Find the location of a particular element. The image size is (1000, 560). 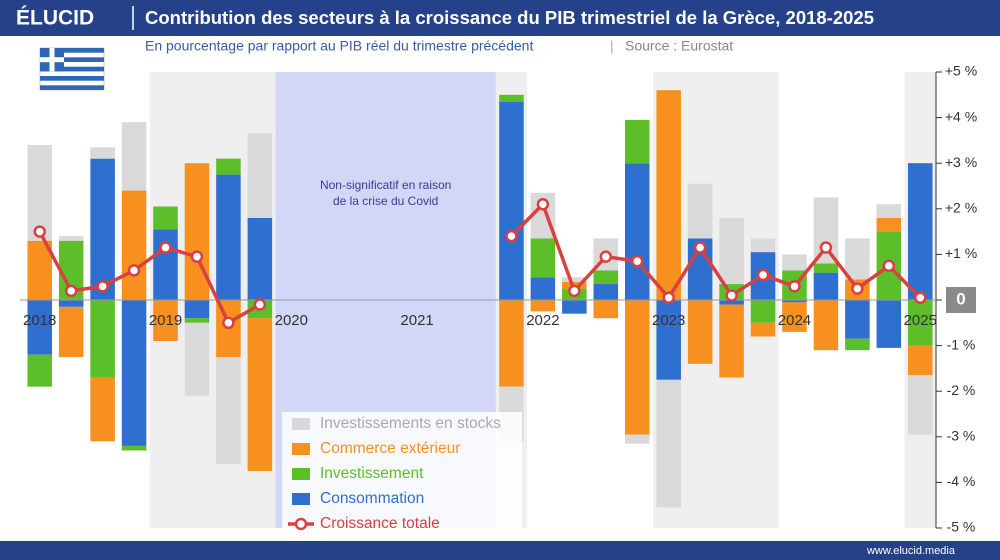

annotation: Non-significatif en raison is located at coordinates (385, 185).